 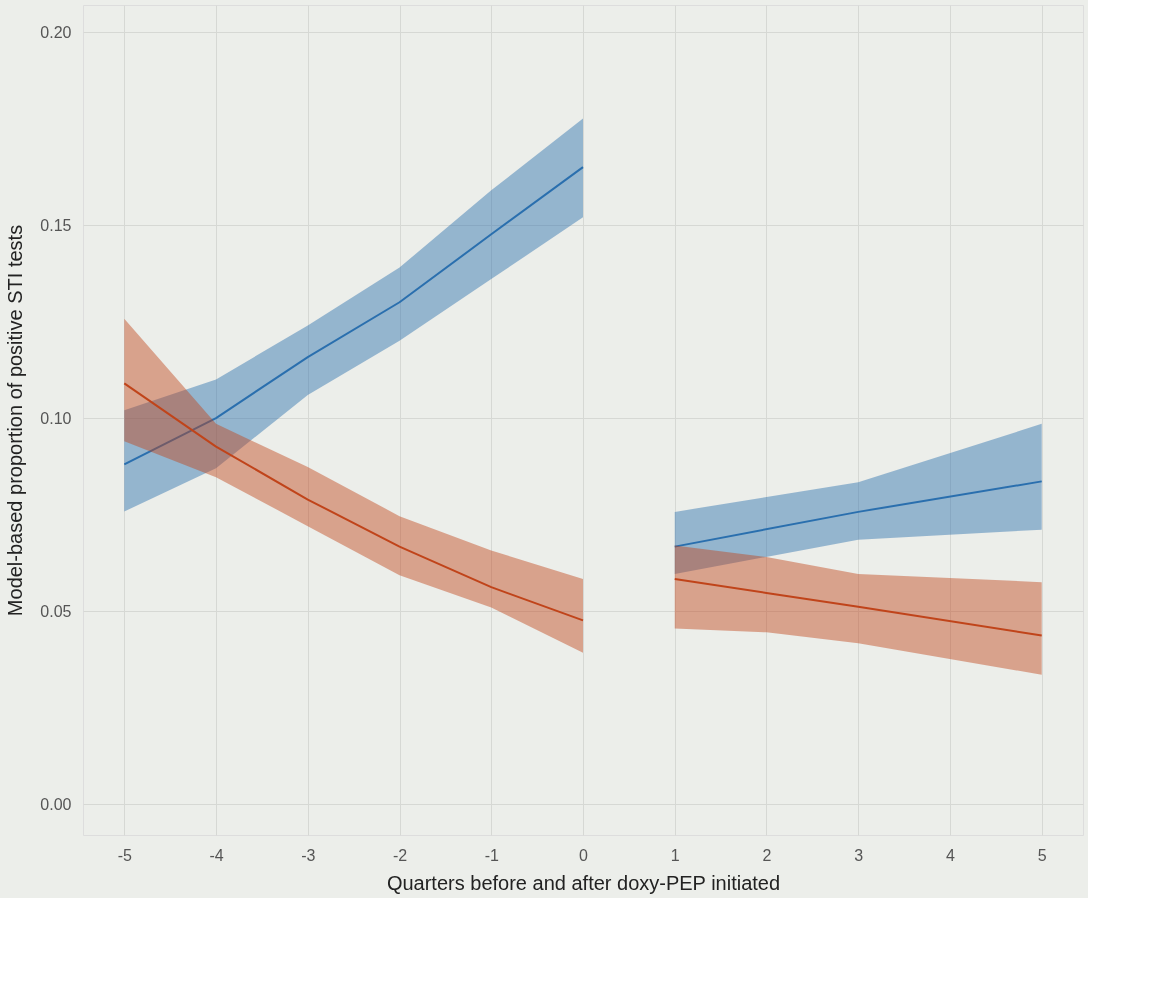 What do you see at coordinates (56, 611) in the screenshot?
I see `y-tick-label: 0.05` at bounding box center [56, 611].